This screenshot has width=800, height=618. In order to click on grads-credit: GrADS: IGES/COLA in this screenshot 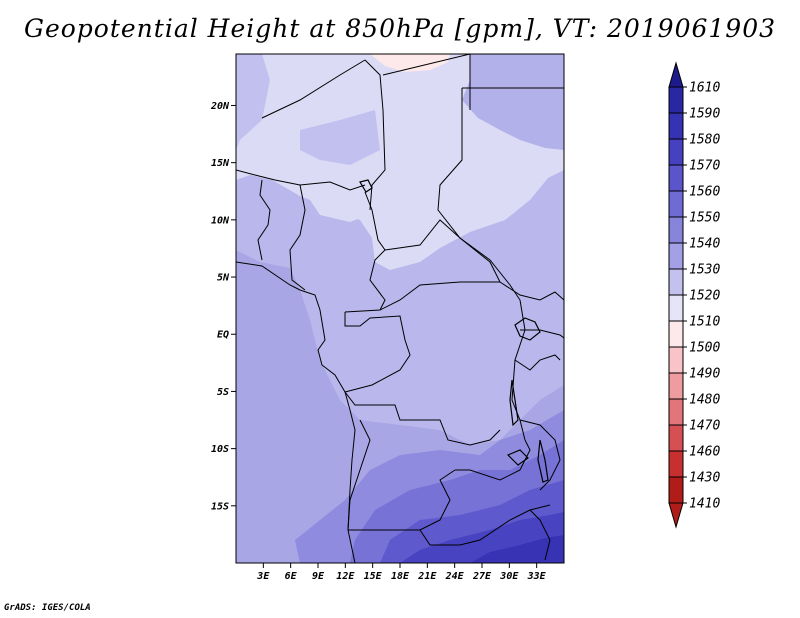, I will do `click(47, 608)`.